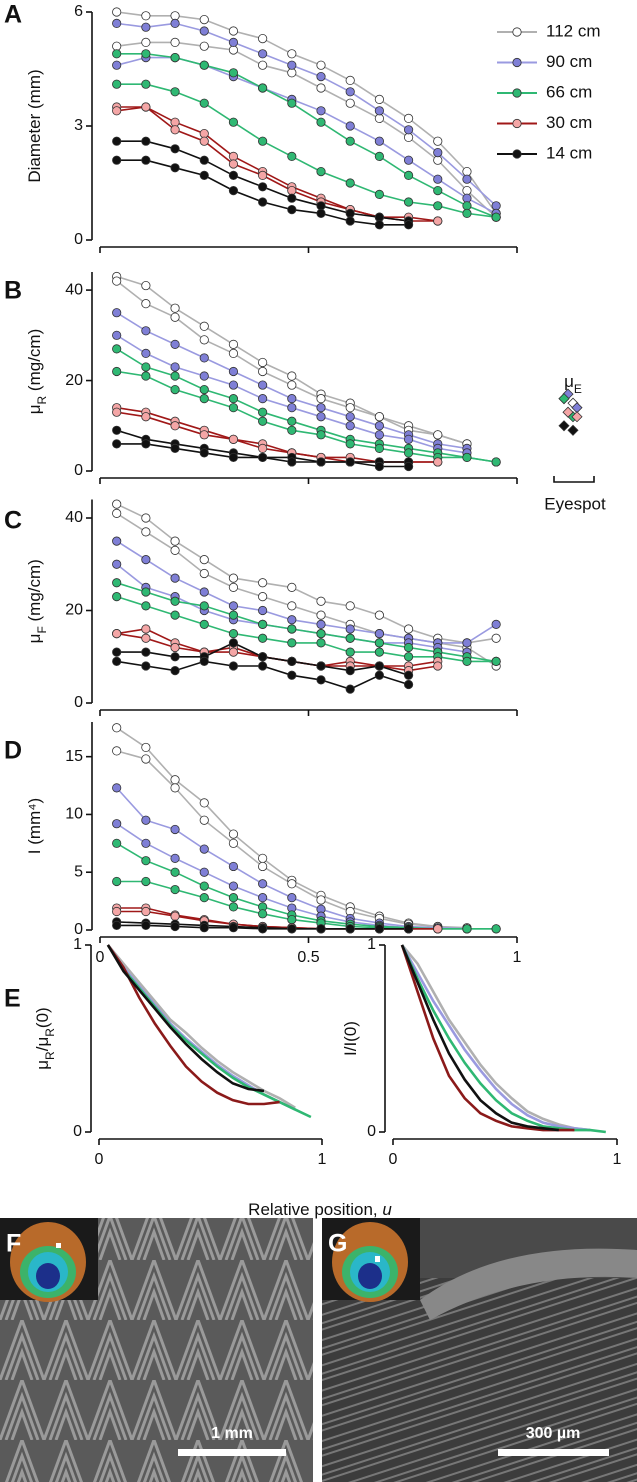 This screenshot has width=637, height=1482. What do you see at coordinates (74, 610) in the screenshot?
I see `y-tick-label: 20` at bounding box center [74, 610].